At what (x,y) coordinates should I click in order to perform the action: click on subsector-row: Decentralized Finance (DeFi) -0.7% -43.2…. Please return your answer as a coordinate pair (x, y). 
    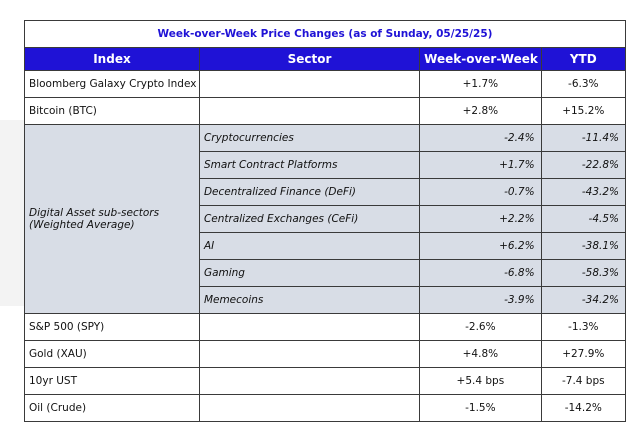
    Looking at the image, I should click on (326, 192).